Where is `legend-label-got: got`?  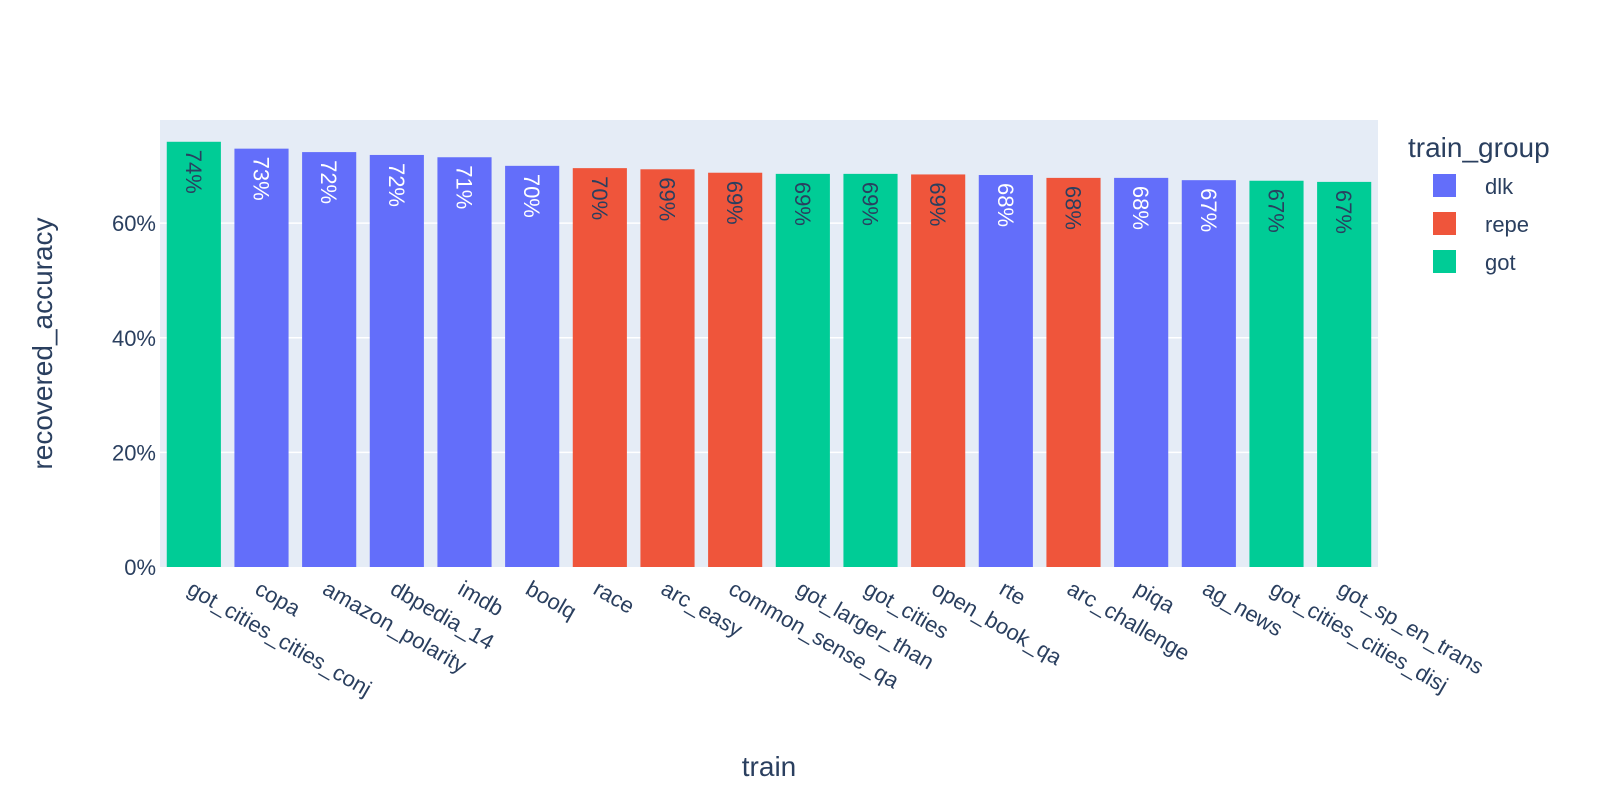
legend-label-got: got is located at coordinates (1500, 262).